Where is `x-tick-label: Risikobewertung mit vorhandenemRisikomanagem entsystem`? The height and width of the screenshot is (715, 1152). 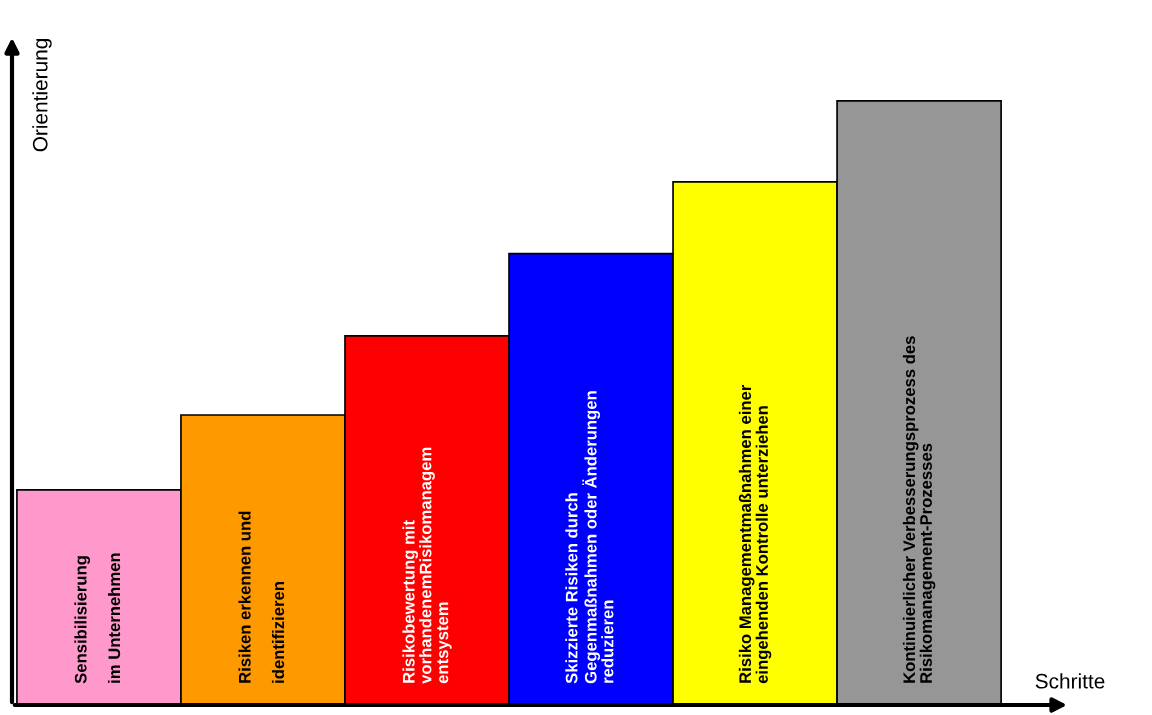 x-tick-label: Risikobewertung mit vorhandenemRisikomanagem entsystem is located at coordinates (427, 565).